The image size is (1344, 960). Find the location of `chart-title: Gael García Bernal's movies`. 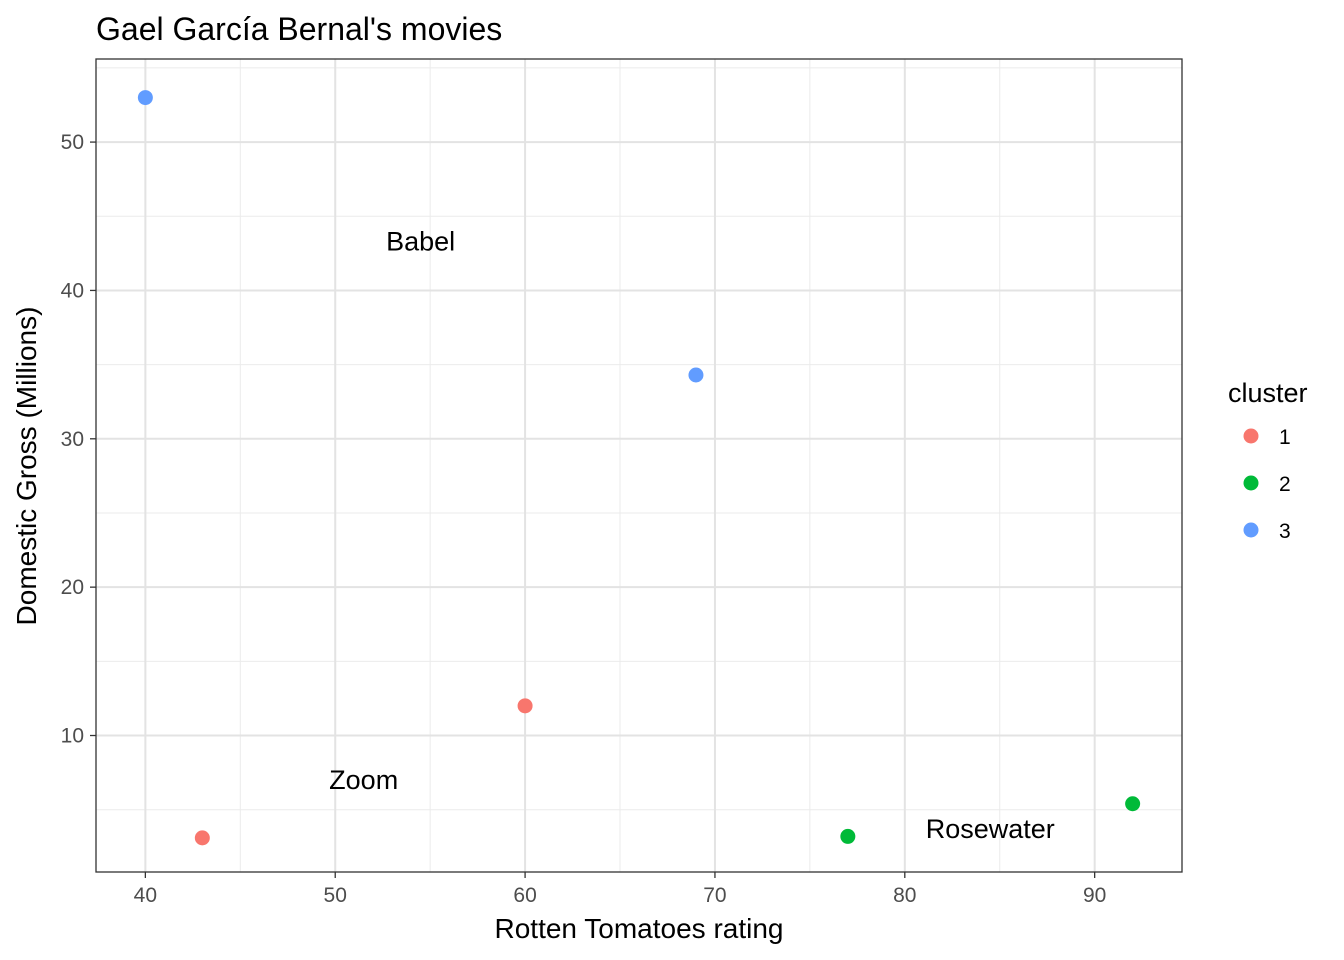

chart-title: Gael García Bernal's movies is located at coordinates (299, 29).